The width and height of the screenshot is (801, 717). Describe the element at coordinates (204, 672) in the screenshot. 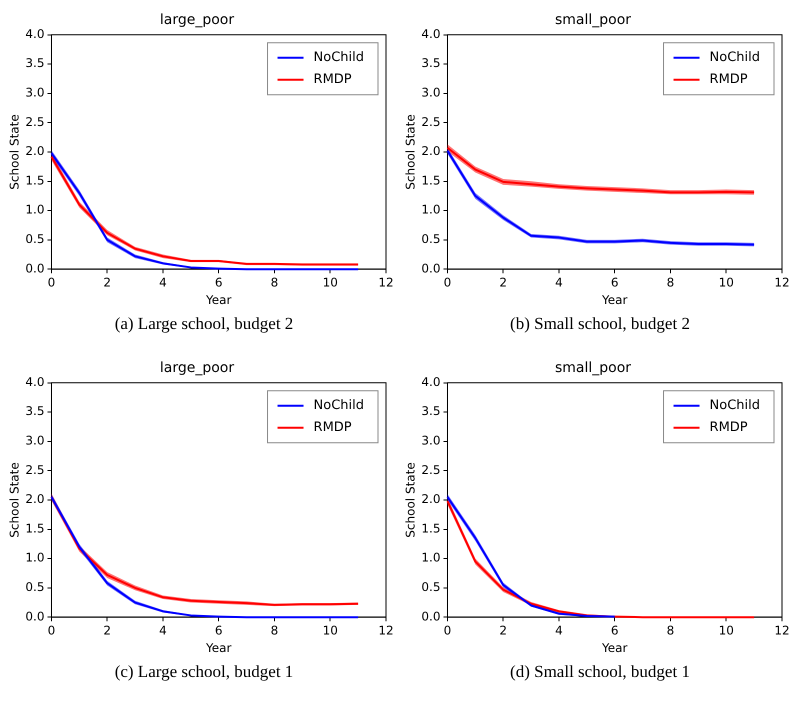

I see `text: (c) Large school, budget 1` at that location.